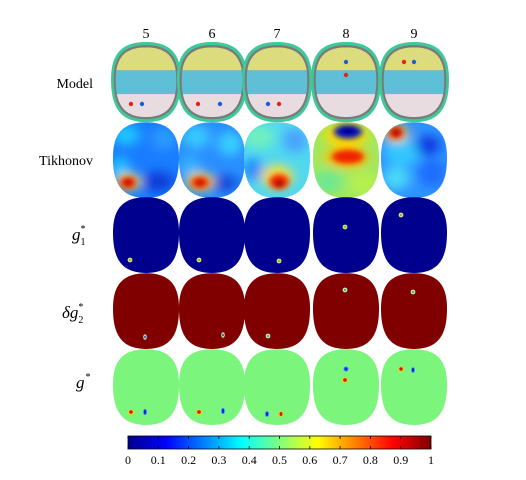  I want to click on colorbar-tick-label: 0.6, so click(309, 460).